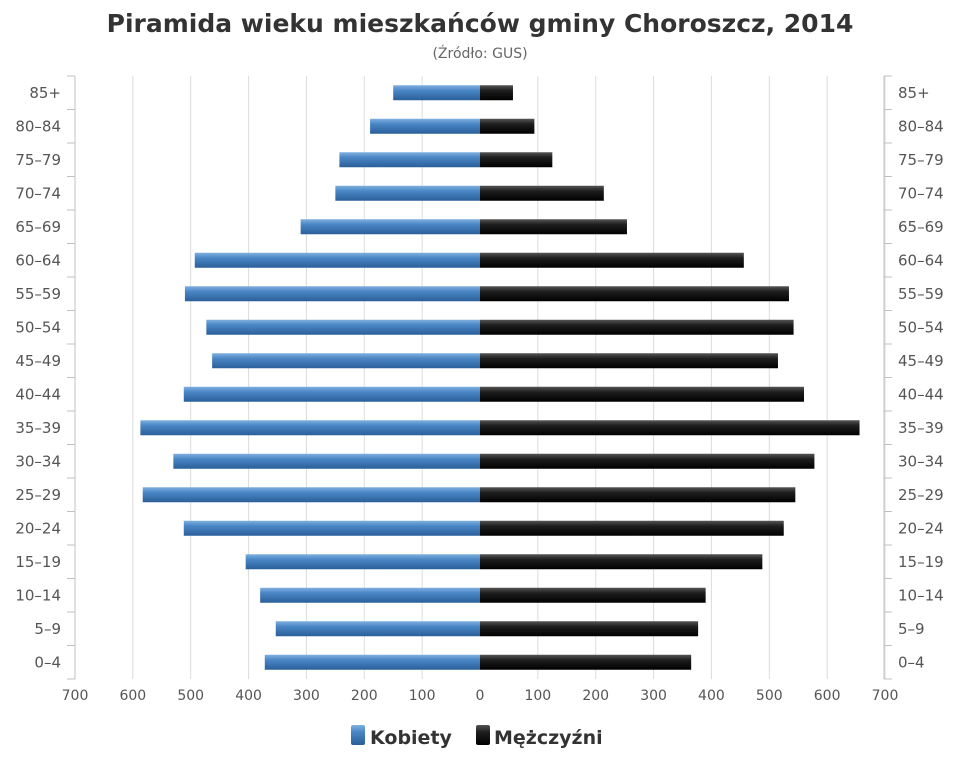  Describe the element at coordinates (38, 562) in the screenshot. I see `category-label-left: 15–19` at that location.